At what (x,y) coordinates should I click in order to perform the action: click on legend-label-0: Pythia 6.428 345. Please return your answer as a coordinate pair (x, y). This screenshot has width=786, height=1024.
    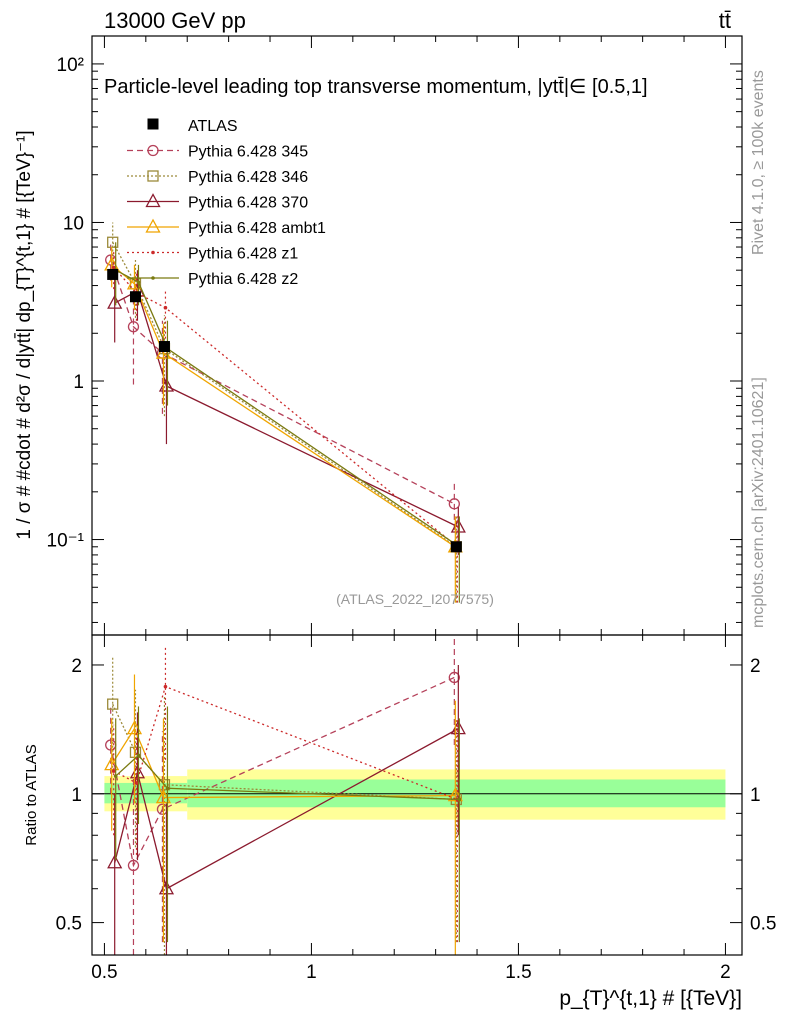
    Looking at the image, I should click on (248, 152).